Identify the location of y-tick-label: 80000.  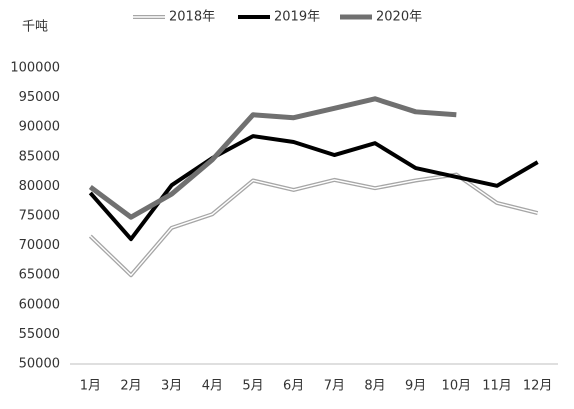
(39, 186).